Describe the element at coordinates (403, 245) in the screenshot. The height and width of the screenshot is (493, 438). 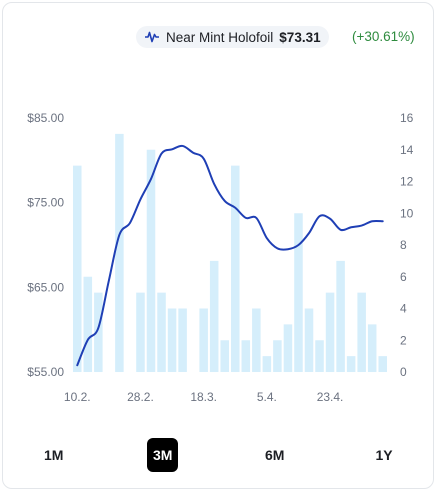
I see `right-axis-tick-label: 8` at that location.